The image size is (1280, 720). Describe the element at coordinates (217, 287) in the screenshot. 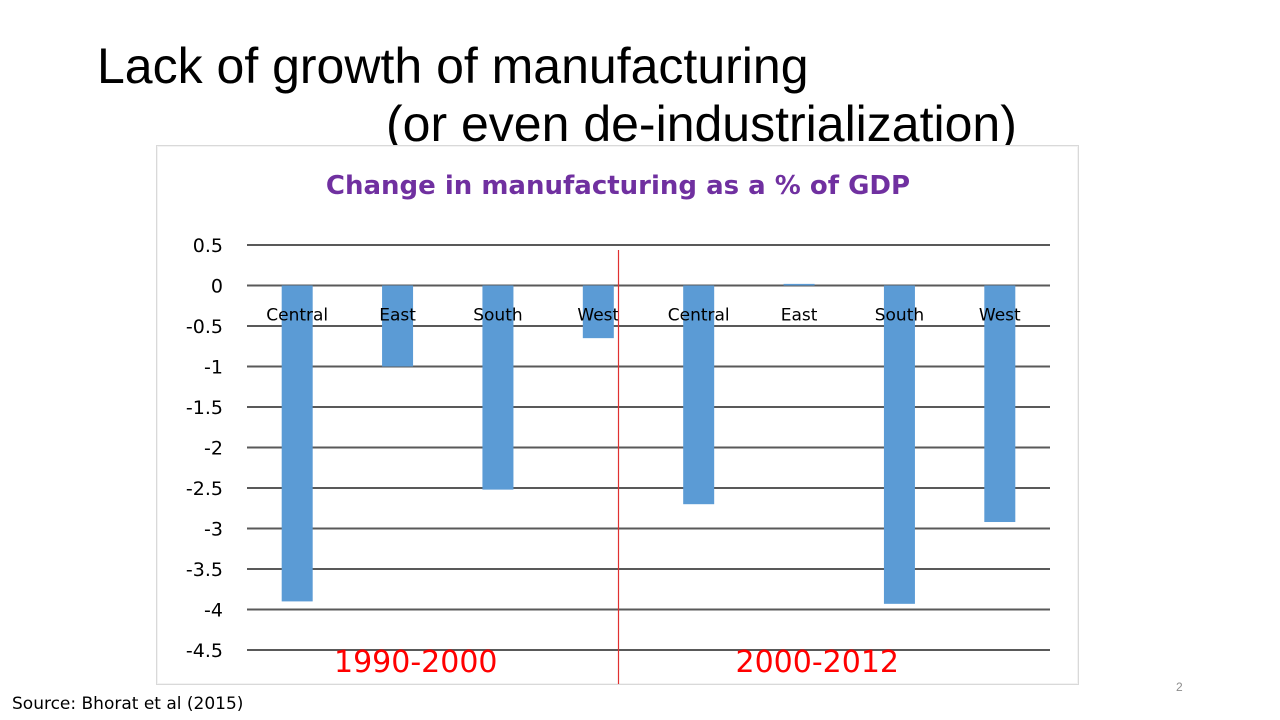

I see `y-tick-label: 0` at that location.